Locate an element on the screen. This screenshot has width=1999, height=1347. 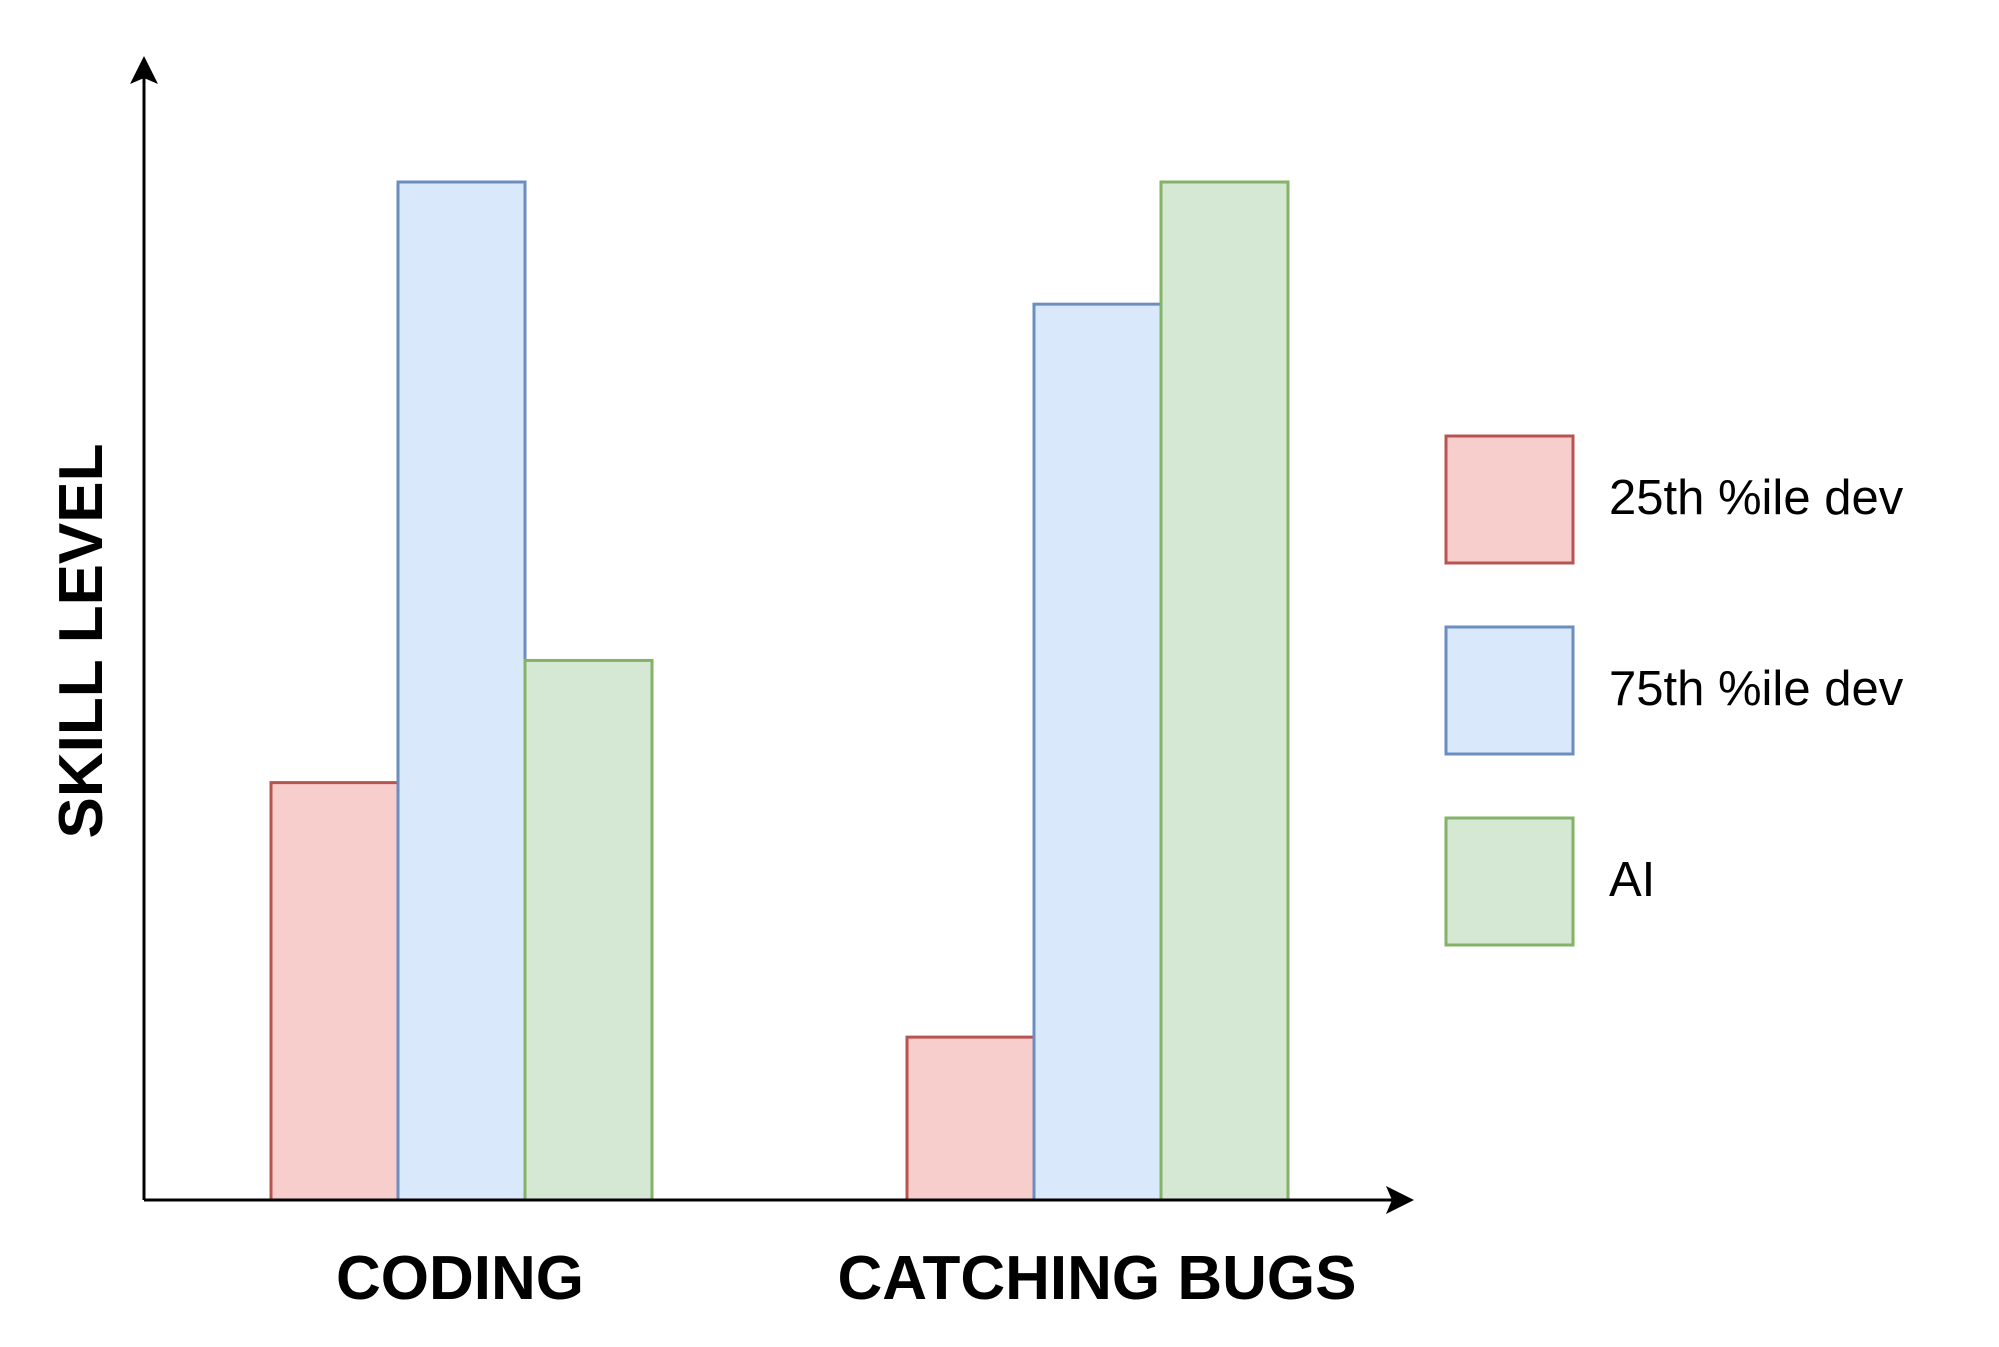
y-axis-label: SKILL LEVEL is located at coordinates (81, 640).